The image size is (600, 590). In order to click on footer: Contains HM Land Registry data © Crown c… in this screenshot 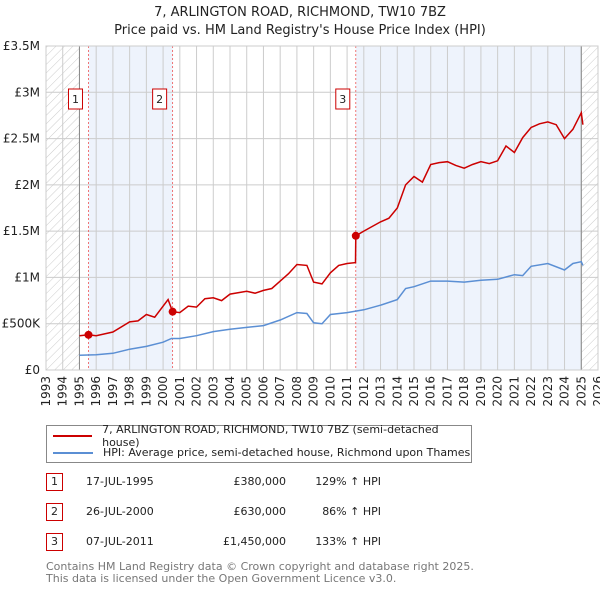, I will do `click(260, 573)`.